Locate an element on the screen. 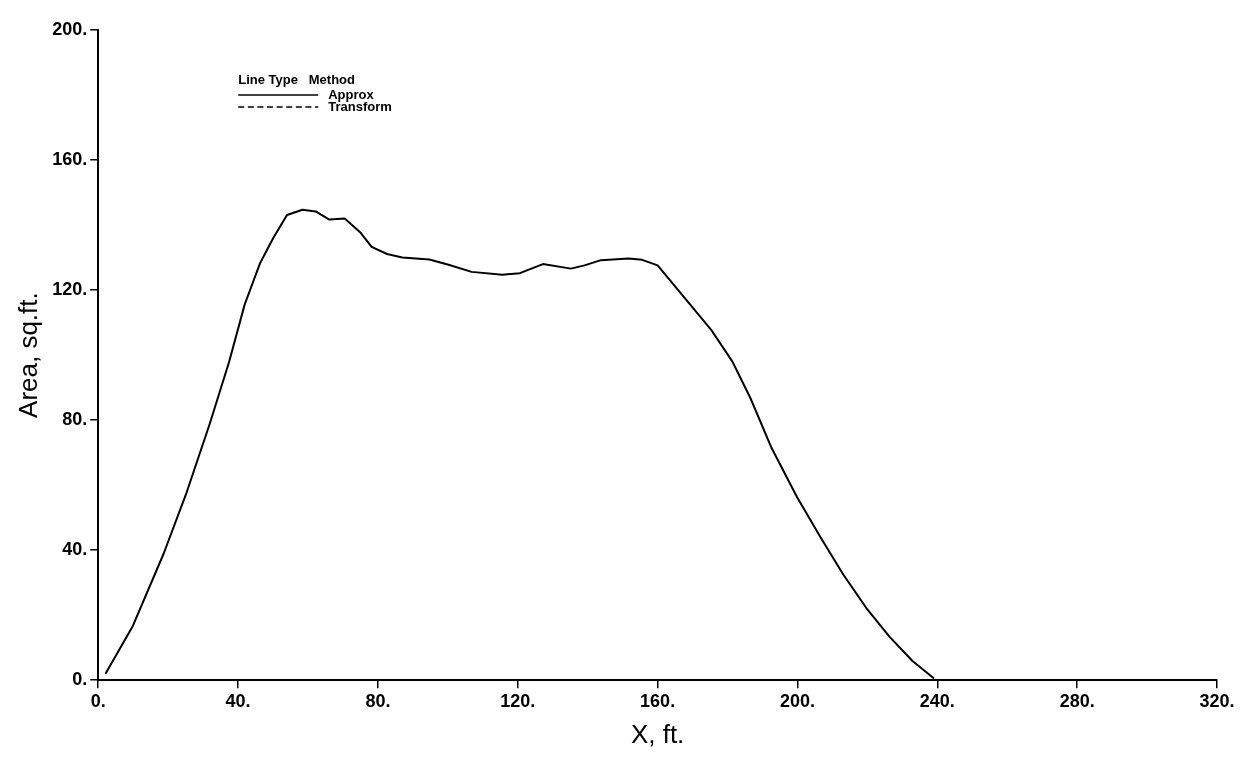 The image size is (1257, 760). y-tick-label: 0. is located at coordinates (80, 679).